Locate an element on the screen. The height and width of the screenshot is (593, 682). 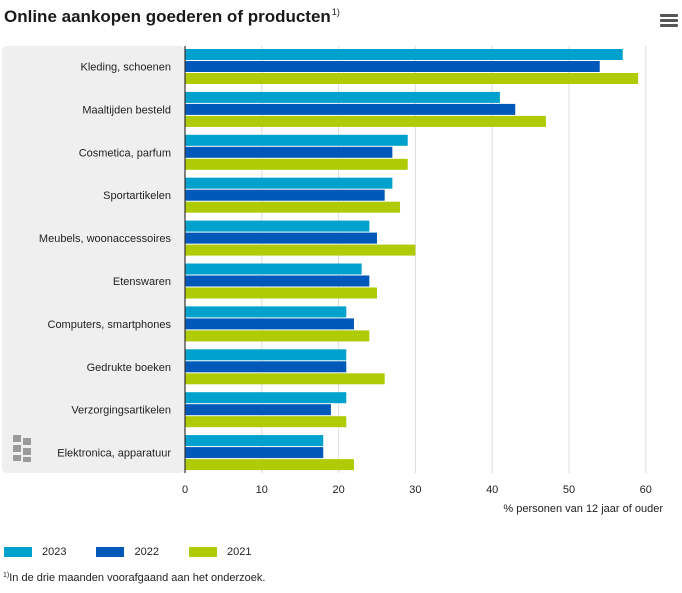
legend-swatch-2023 is located at coordinates (18, 552).